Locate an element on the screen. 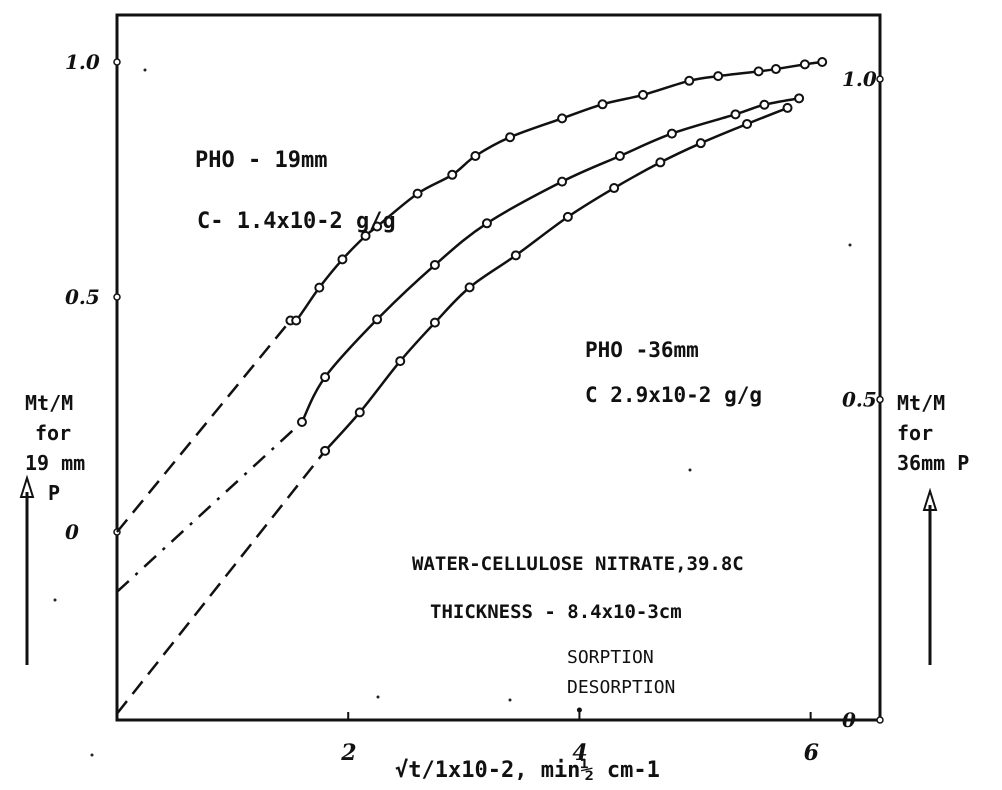  annotation-36mm-concentration: C 2.9x10-2 g/g is located at coordinates (673, 395).